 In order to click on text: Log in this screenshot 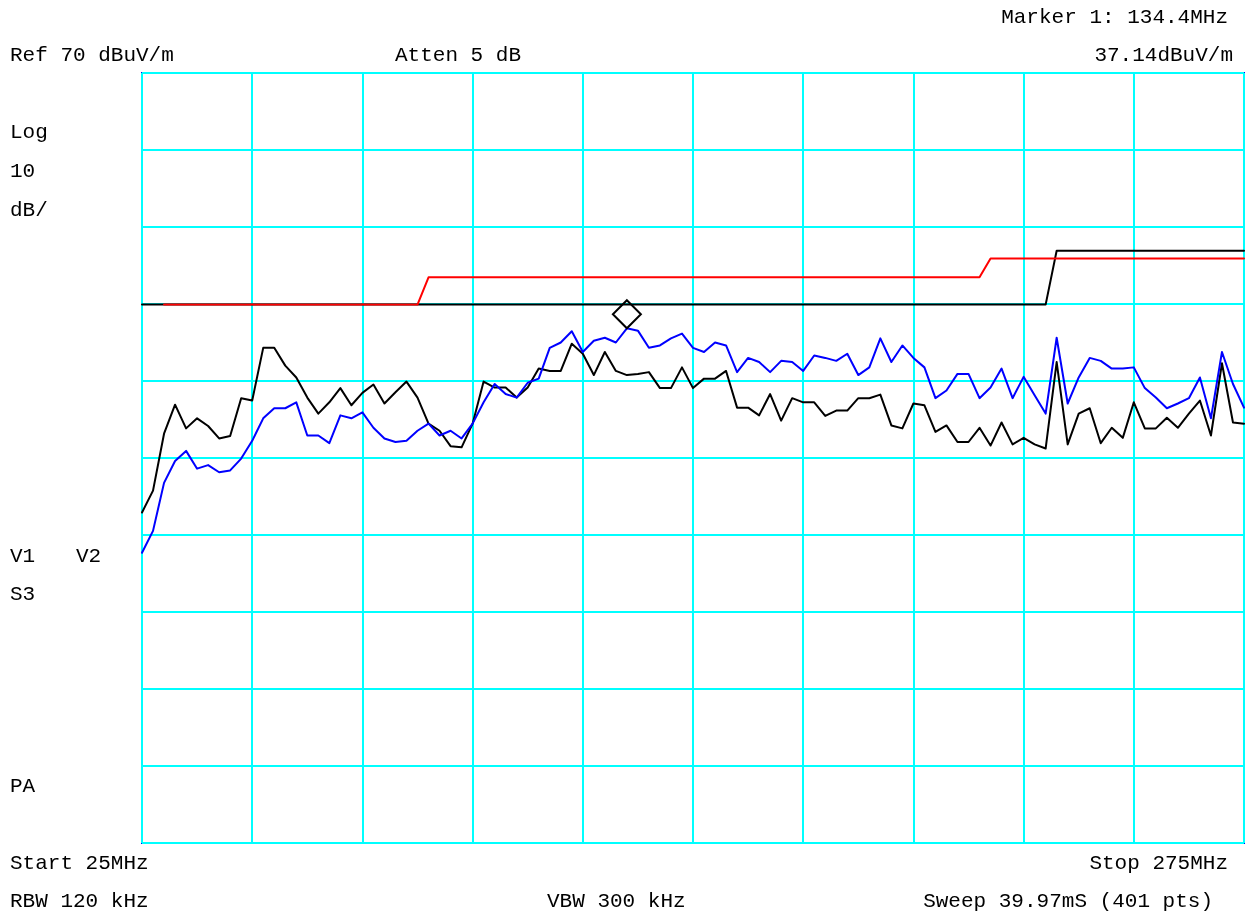, I will do `click(29, 132)`.